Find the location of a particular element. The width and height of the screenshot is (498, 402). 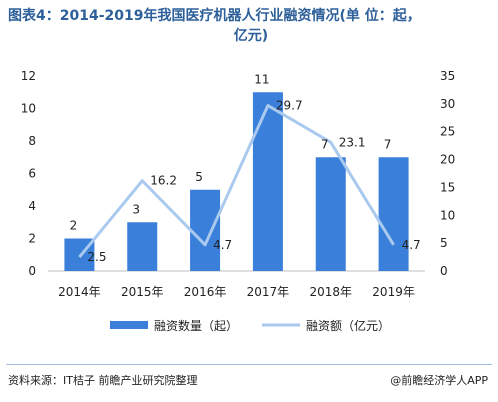

x-tick-label: 2014年 is located at coordinates (79, 292).